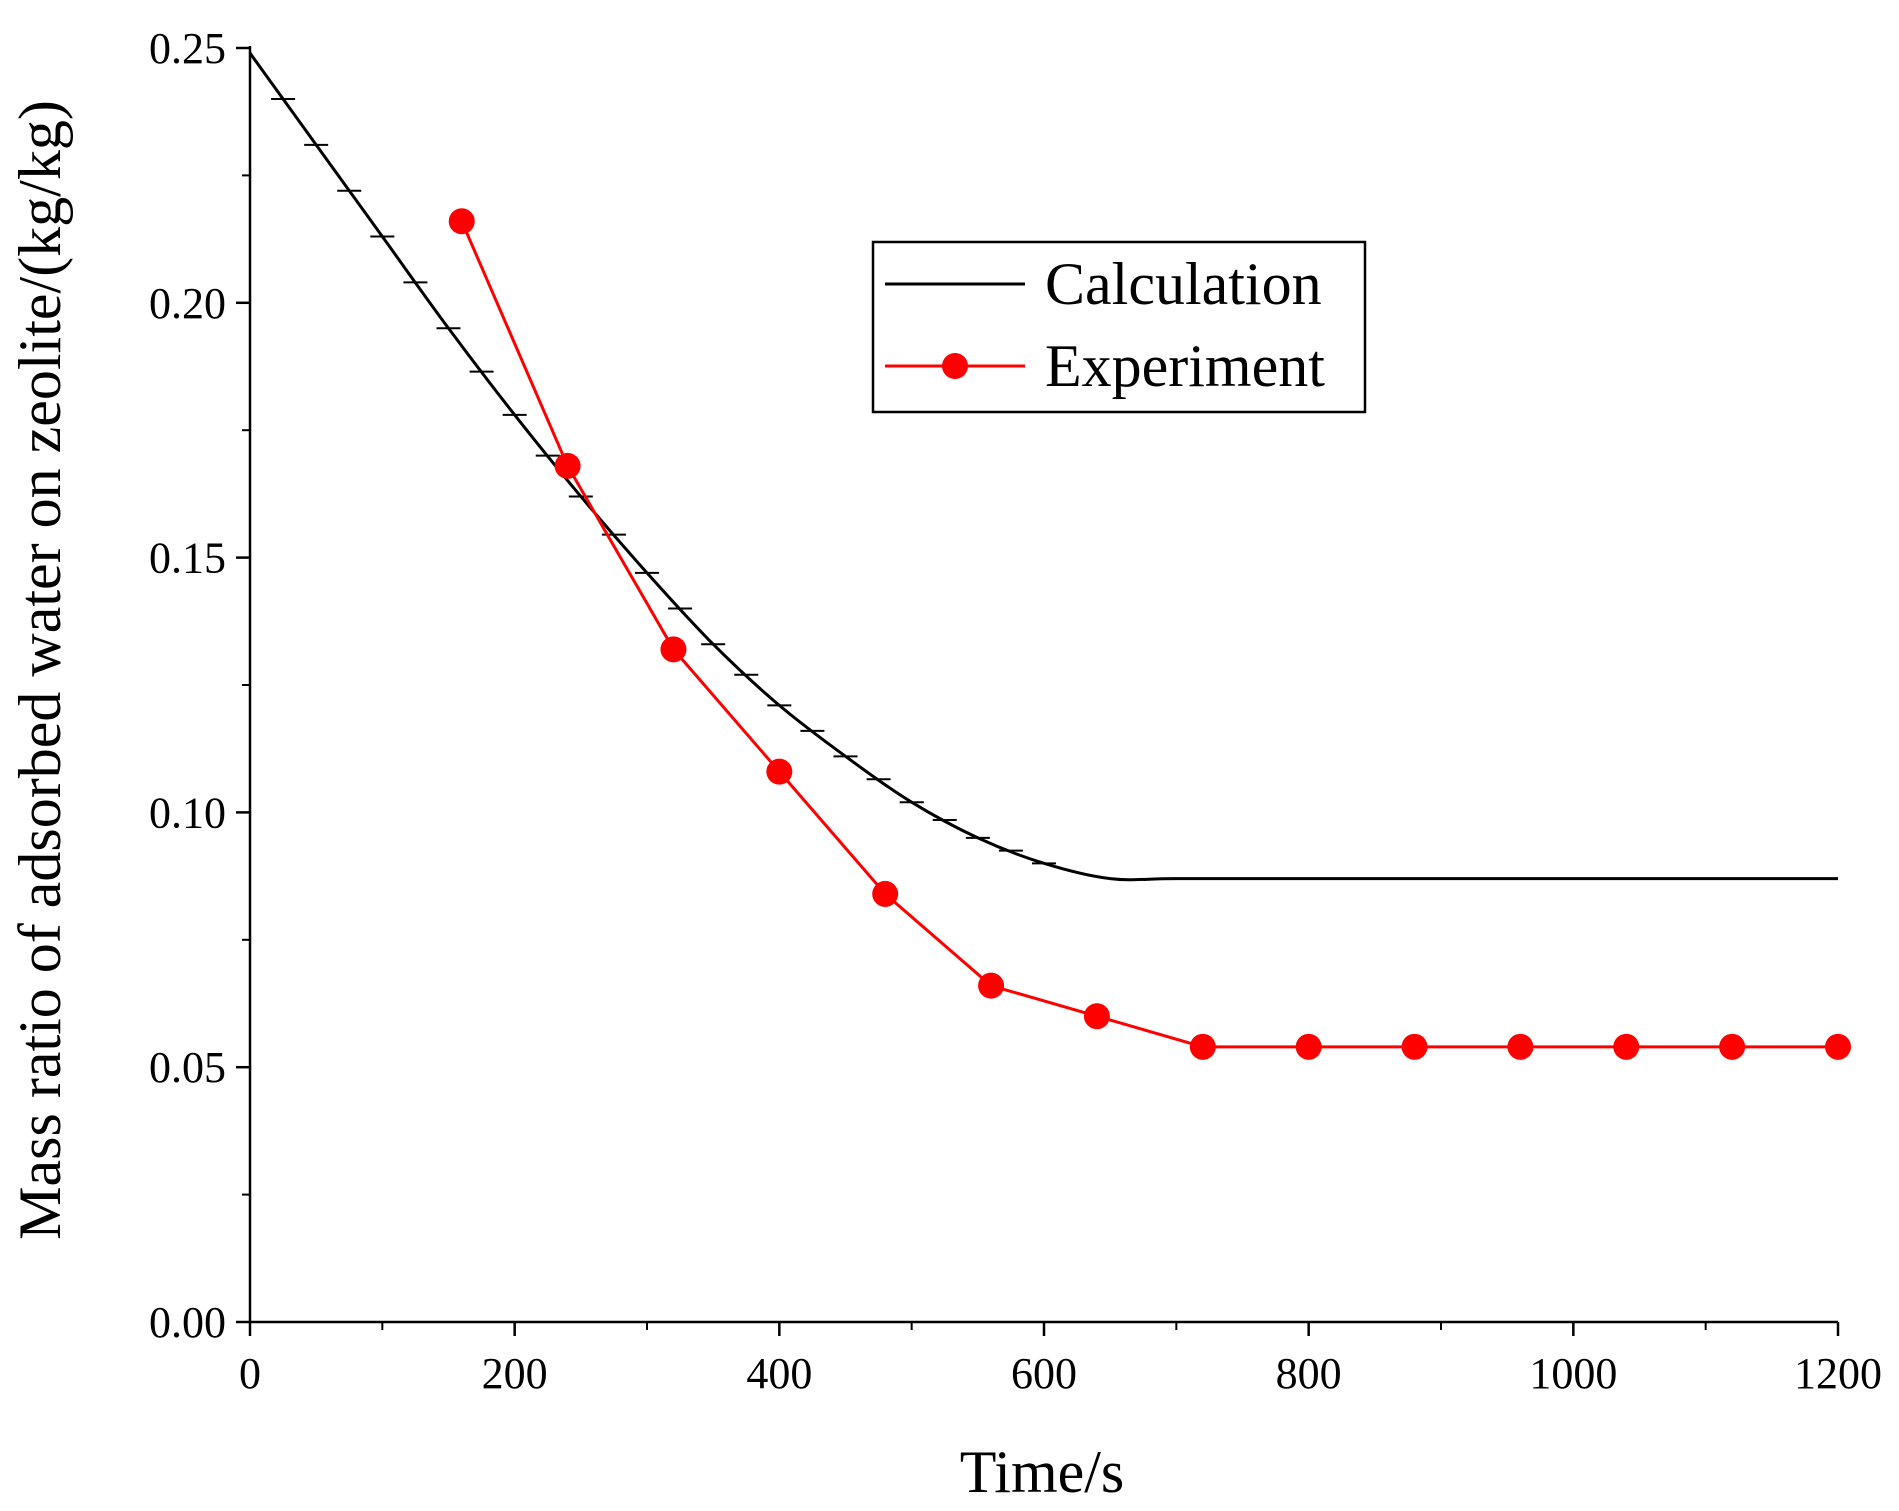 The image size is (1899, 1511). What do you see at coordinates (1042, 1472) in the screenshot?
I see `x-axis-title: Time/s` at bounding box center [1042, 1472].